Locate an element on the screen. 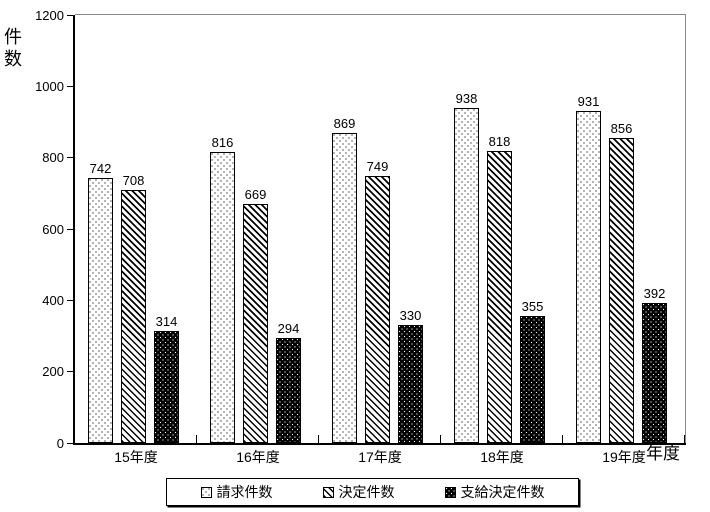 The width and height of the screenshot is (710, 512). plot-border-top is located at coordinates (380, 14).